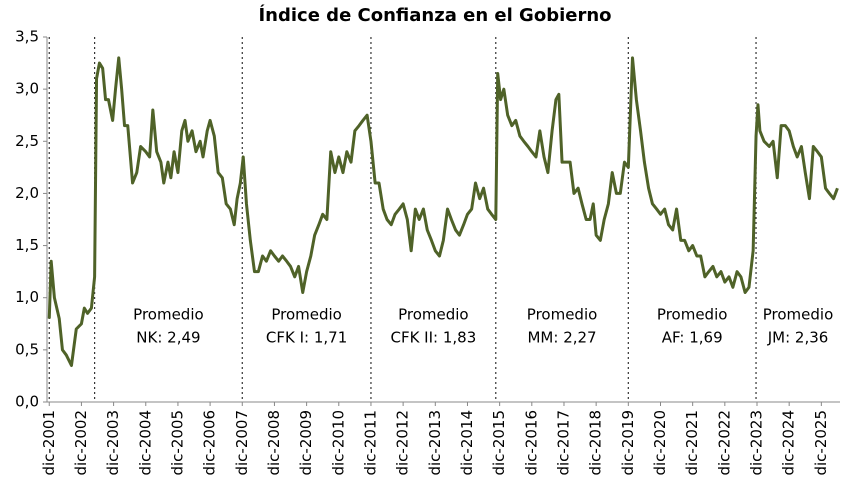 The height and width of the screenshot is (490, 850). I want to click on y-tick-label: 0,0, so click(27, 402).